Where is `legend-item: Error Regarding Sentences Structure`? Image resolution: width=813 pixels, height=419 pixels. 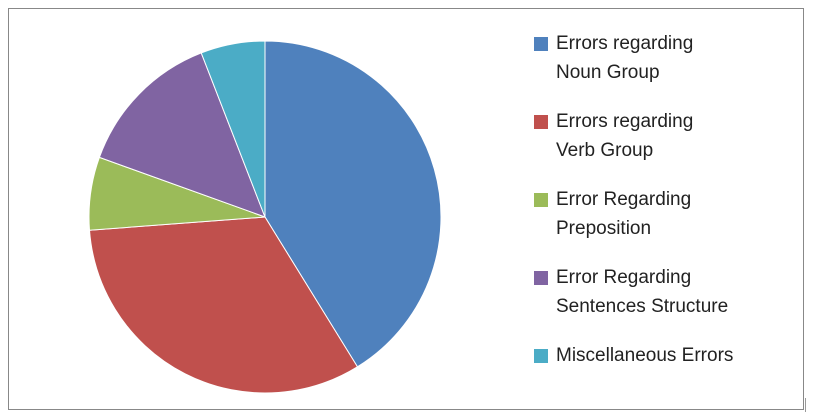 legend-item: Error Regarding Sentences Structure is located at coordinates (634, 292).